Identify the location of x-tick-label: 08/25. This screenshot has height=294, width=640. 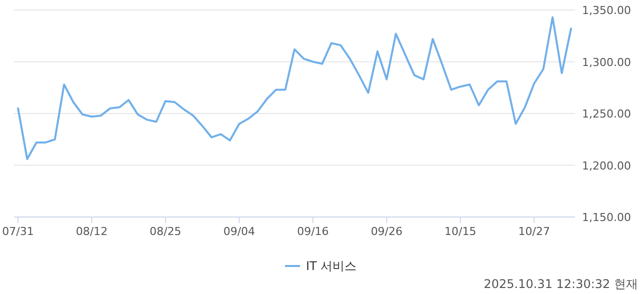
(166, 231).